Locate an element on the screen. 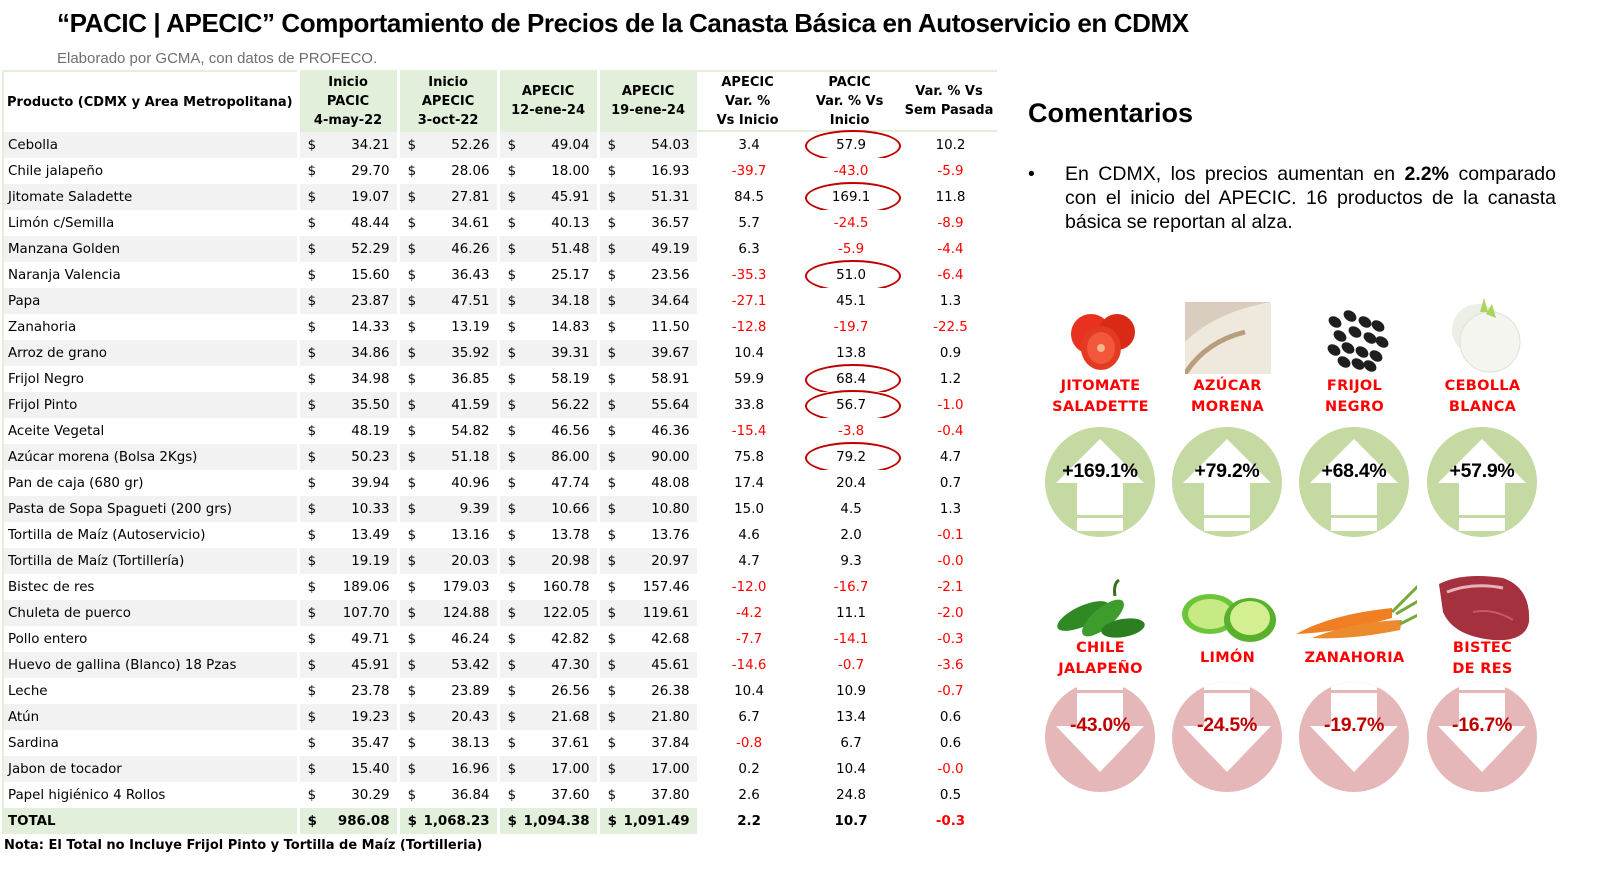 The image size is (1600, 877). price-value: 42.68 is located at coordinates (670, 639).